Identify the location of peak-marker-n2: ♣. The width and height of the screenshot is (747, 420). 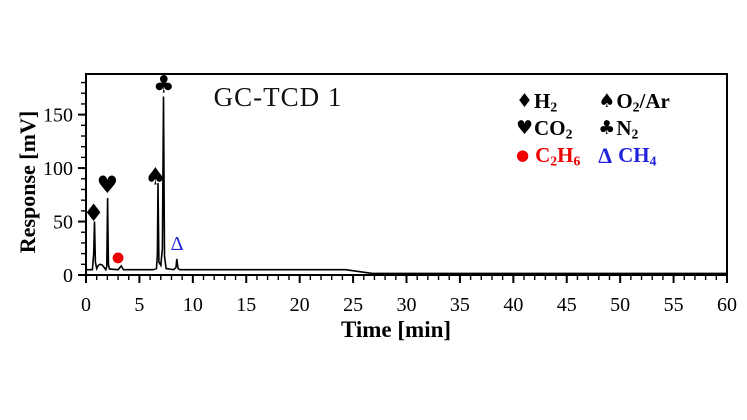
(164, 85).